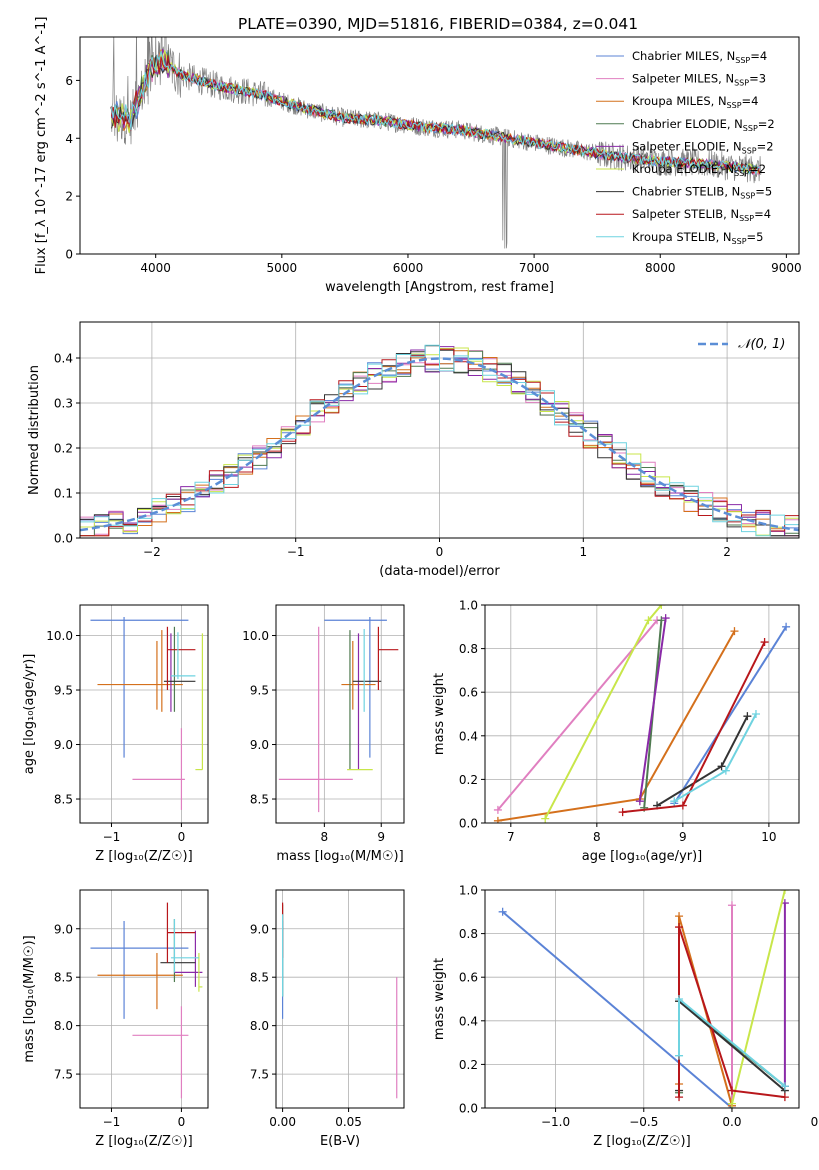  I want to click on mass-vs-ebv-xlabel: E(B-V), so click(340, 1141).